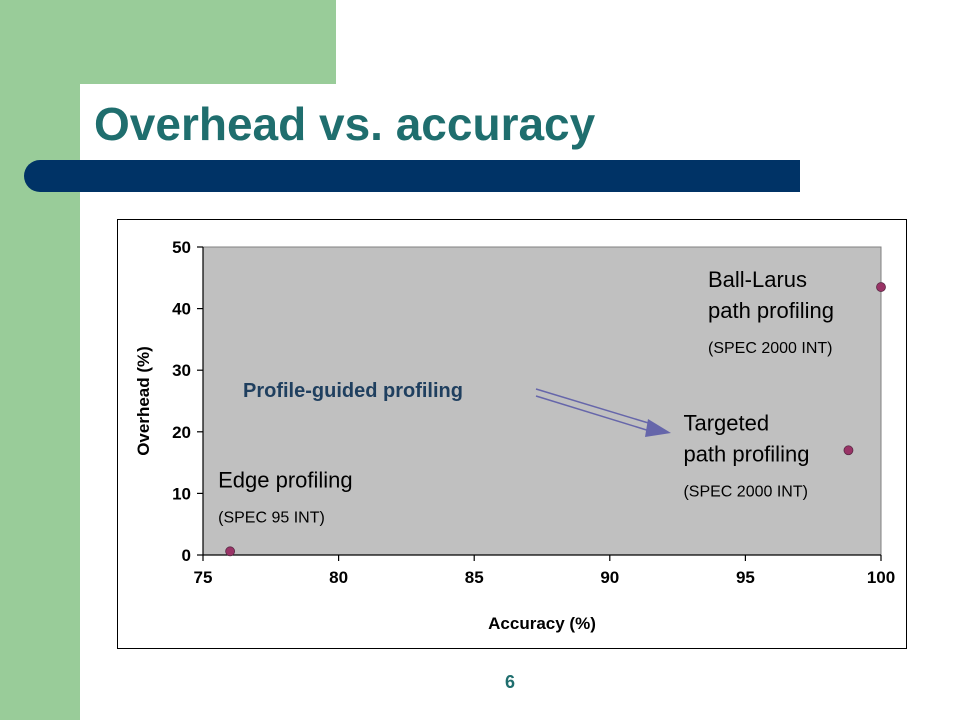 The height and width of the screenshot is (720, 960). Describe the element at coordinates (271, 517) in the screenshot. I see `point-sublabel: (SPEC 95 INT)` at that location.